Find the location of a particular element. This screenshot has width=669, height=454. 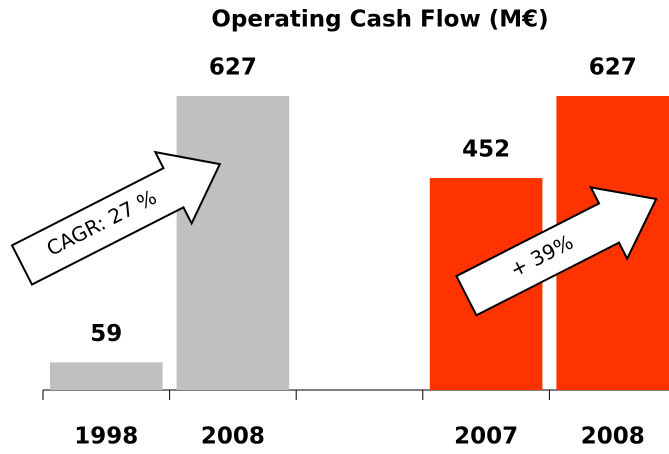

data-label: 452 is located at coordinates (486, 150).